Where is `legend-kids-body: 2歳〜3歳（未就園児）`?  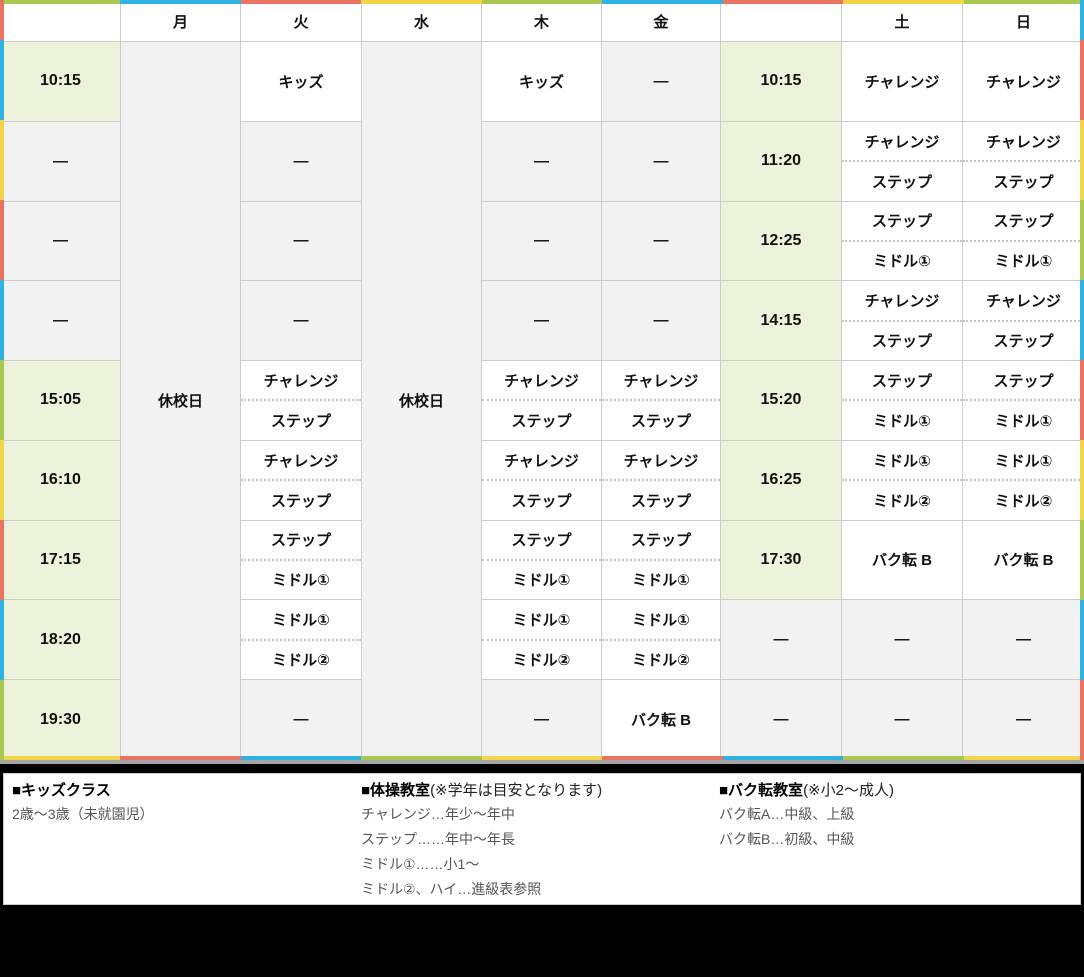
legend-kids-body: 2歳〜3歳（未就園児） is located at coordinates (186, 814).